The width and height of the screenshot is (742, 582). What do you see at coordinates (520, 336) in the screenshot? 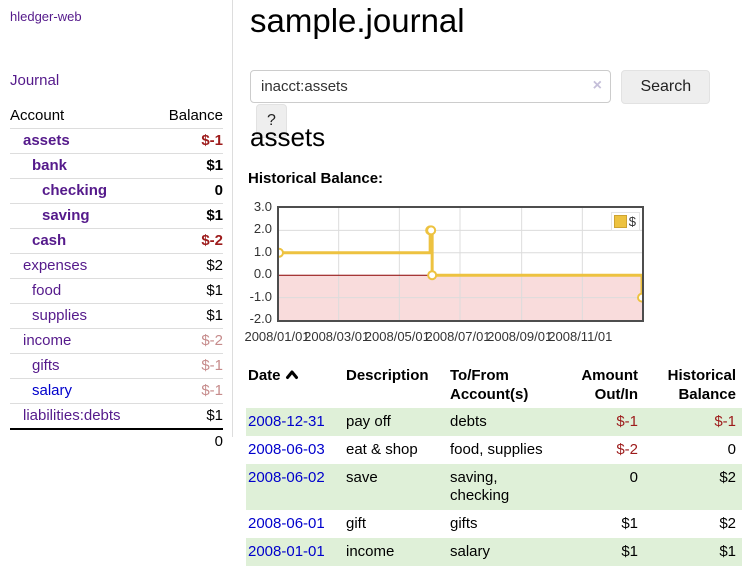
I see `x-tick-label: 2008/09/01` at bounding box center [520, 336].